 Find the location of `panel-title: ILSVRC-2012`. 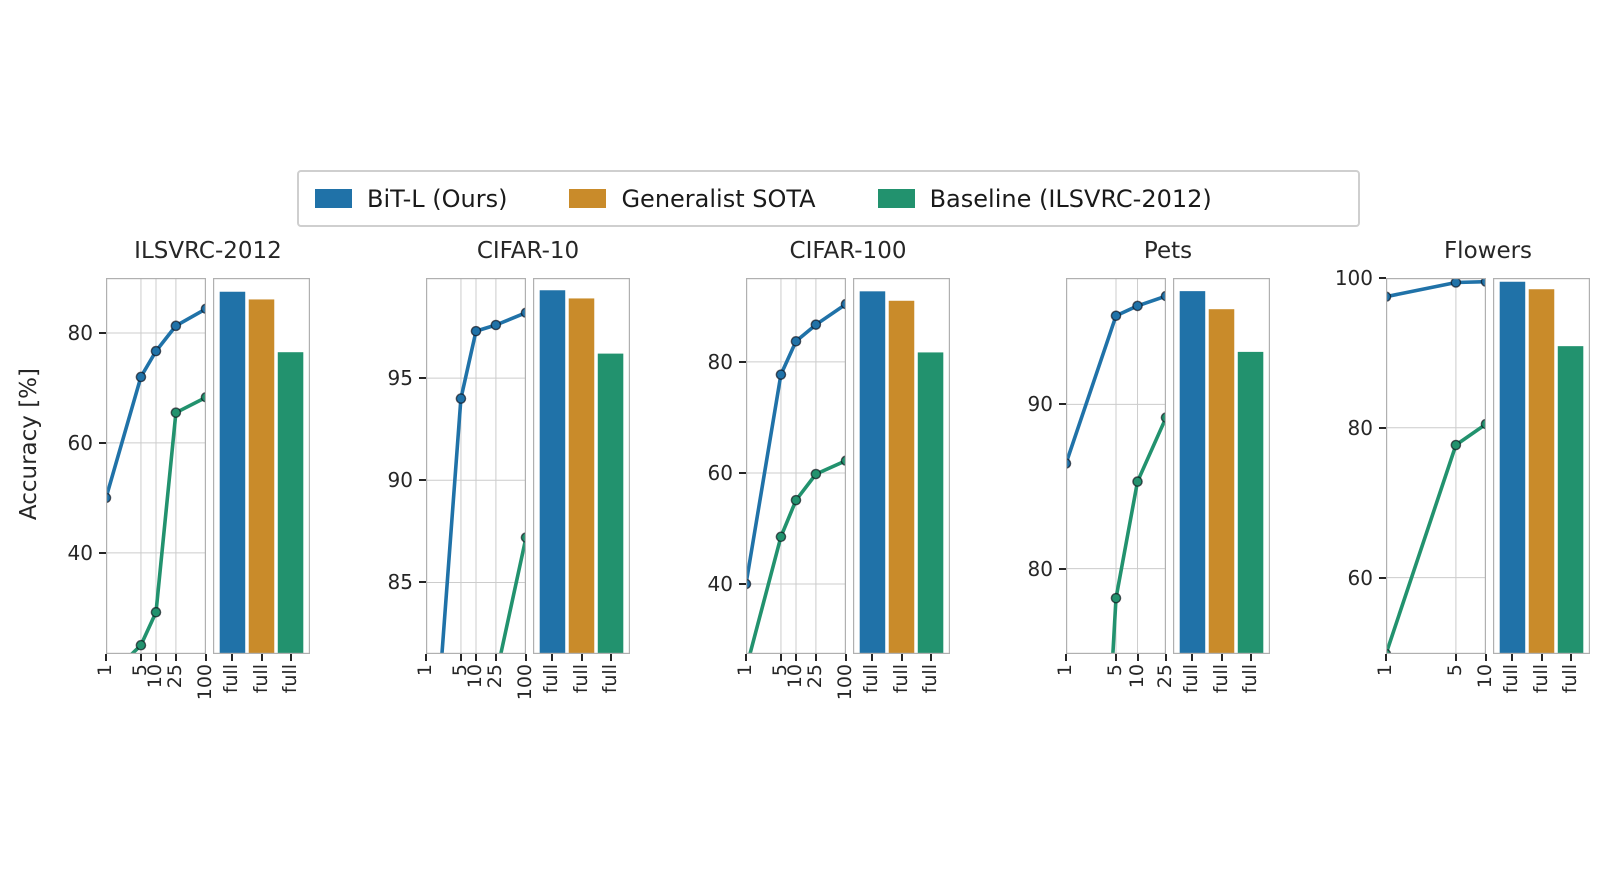

panel-title: ILSVRC-2012 is located at coordinates (208, 251).